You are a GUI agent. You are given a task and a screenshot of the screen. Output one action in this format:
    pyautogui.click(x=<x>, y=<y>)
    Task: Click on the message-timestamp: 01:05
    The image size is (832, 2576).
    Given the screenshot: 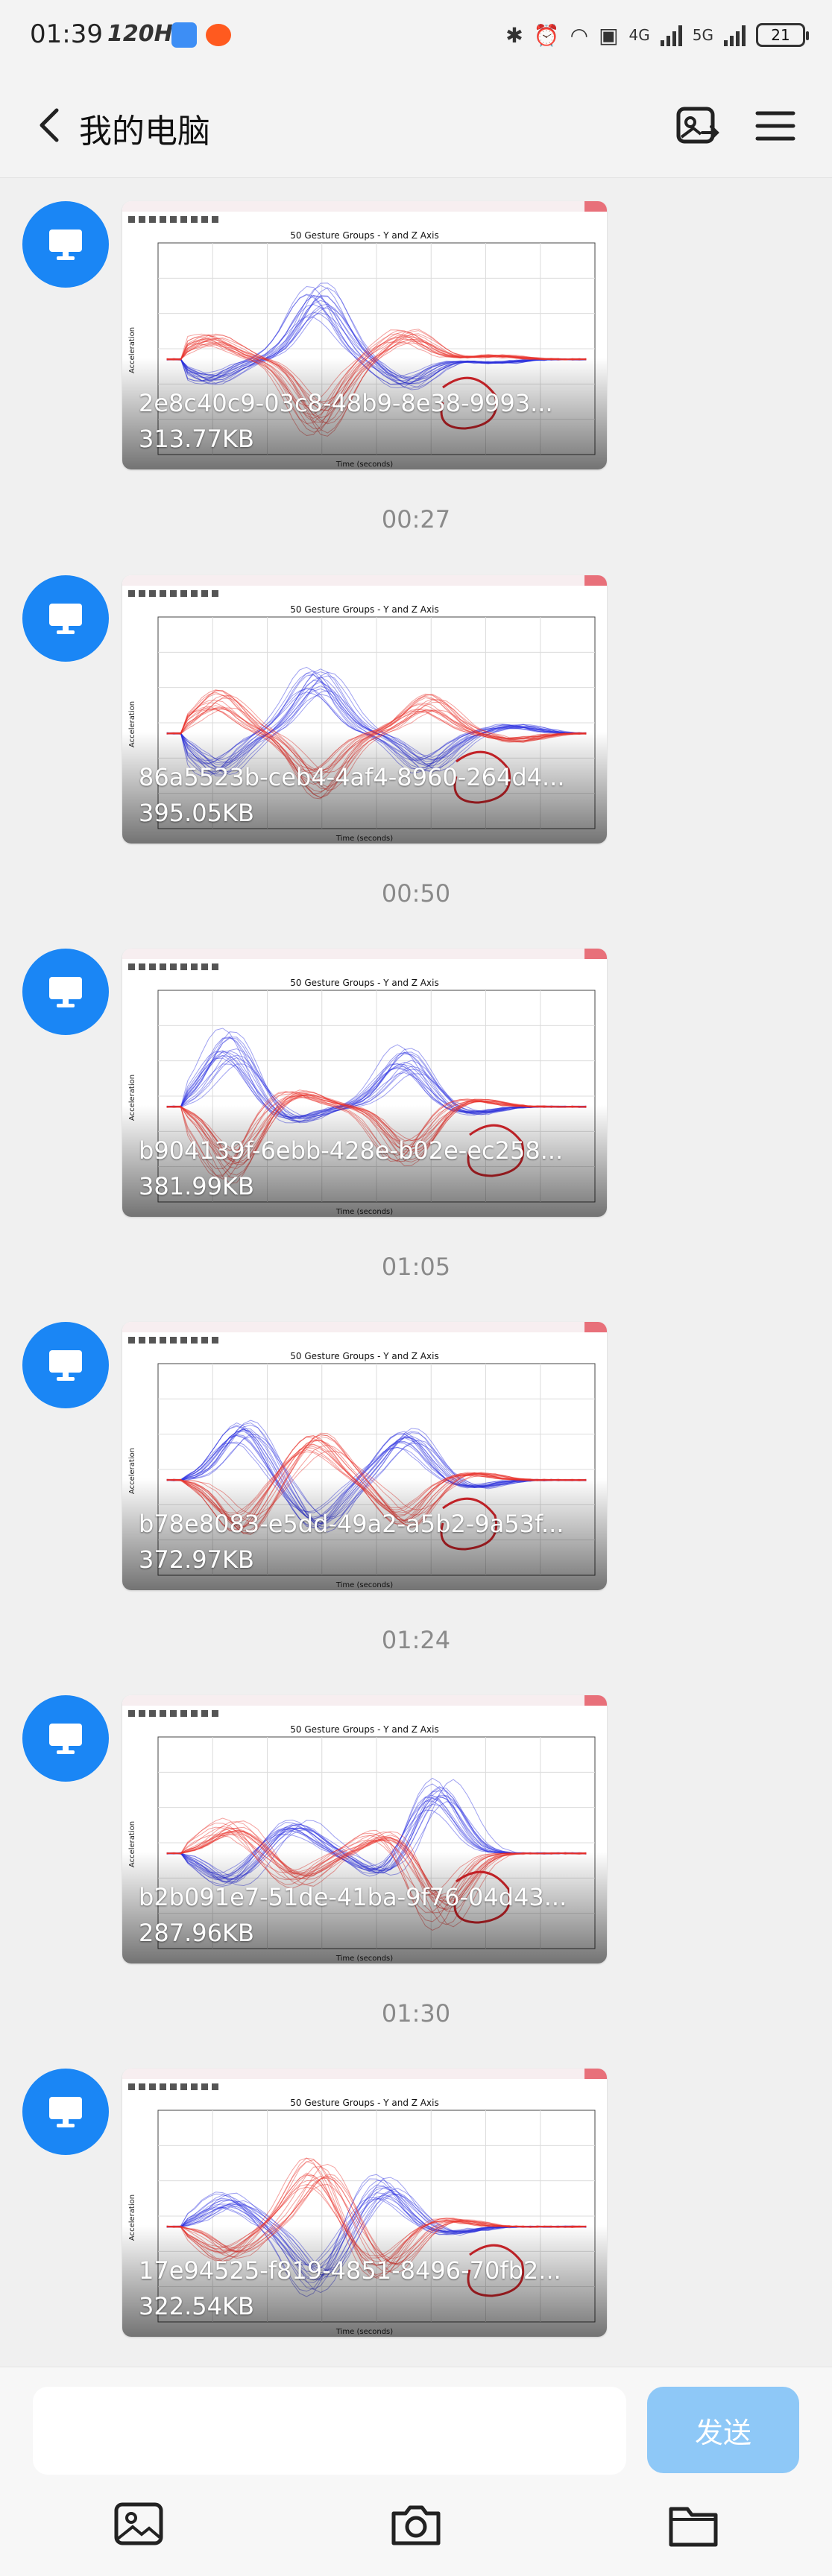 What is the action you would take?
    pyautogui.click(x=416, y=1267)
    